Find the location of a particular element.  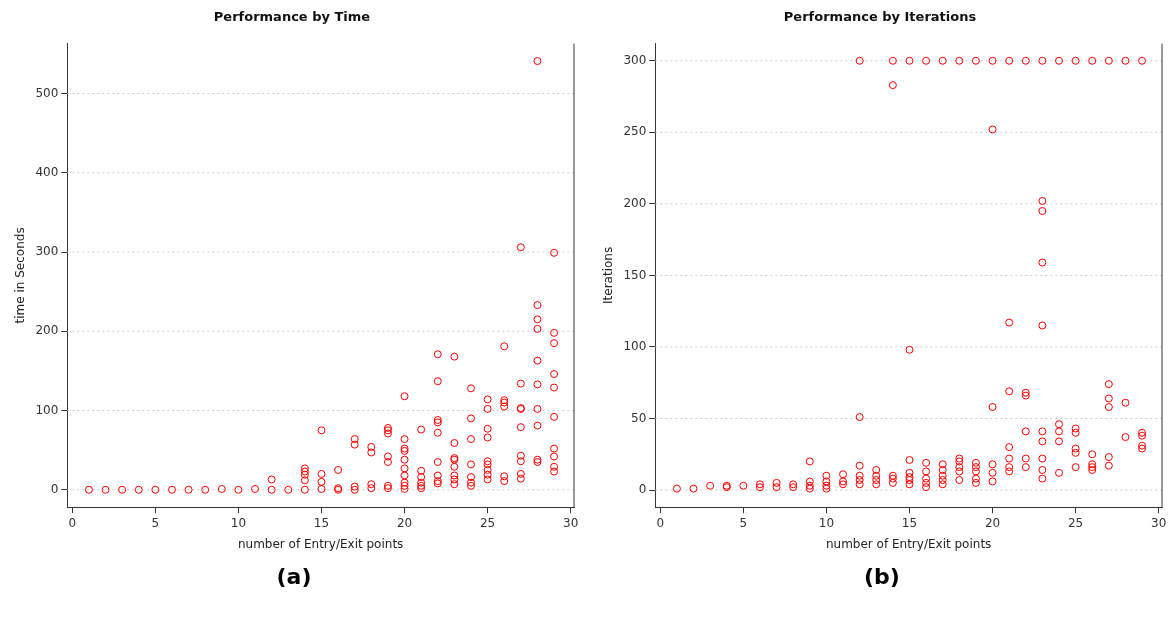

y-tick-label: 500 is located at coordinates (47, 92).